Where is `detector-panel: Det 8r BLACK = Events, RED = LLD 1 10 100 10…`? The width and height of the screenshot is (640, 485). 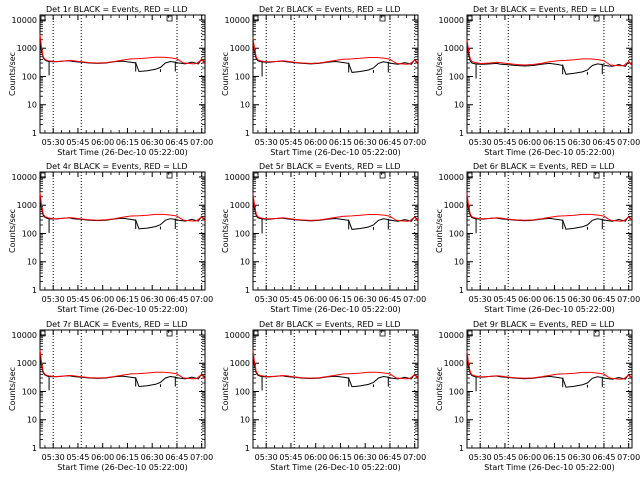 detector-panel: Det 8r BLACK = Events, RED = LLD 1 10 100 10… is located at coordinates (323, 396).